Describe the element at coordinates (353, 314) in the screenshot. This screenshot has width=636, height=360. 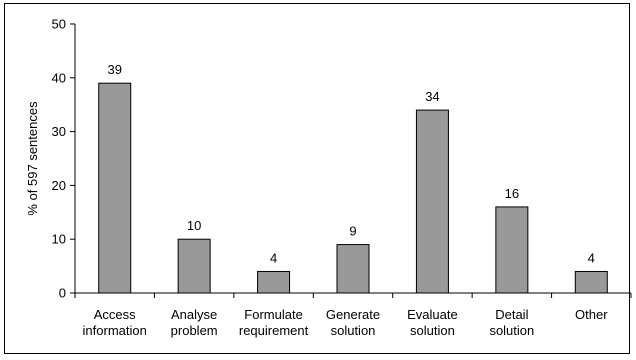
I see `x-category-label: Generate` at that location.